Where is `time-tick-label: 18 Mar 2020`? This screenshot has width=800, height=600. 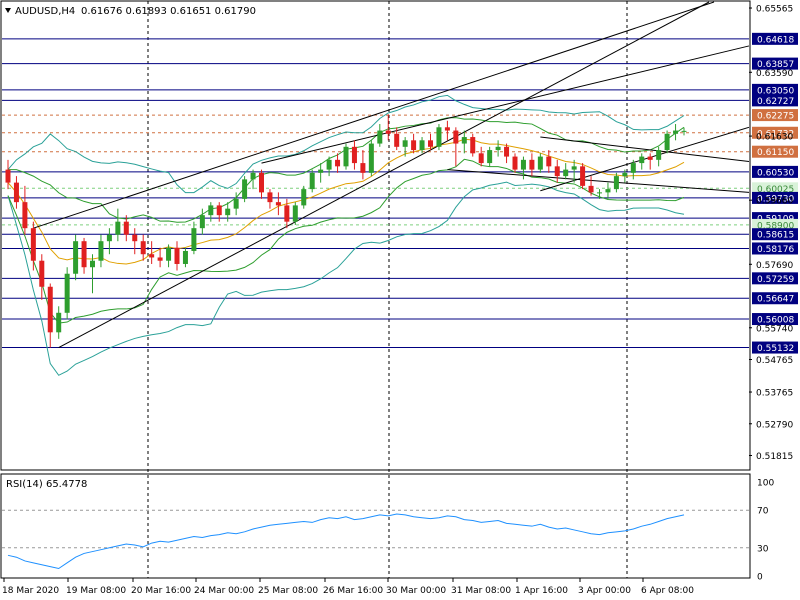 time-tick-label: 18 Mar 2020 is located at coordinates (30, 591).